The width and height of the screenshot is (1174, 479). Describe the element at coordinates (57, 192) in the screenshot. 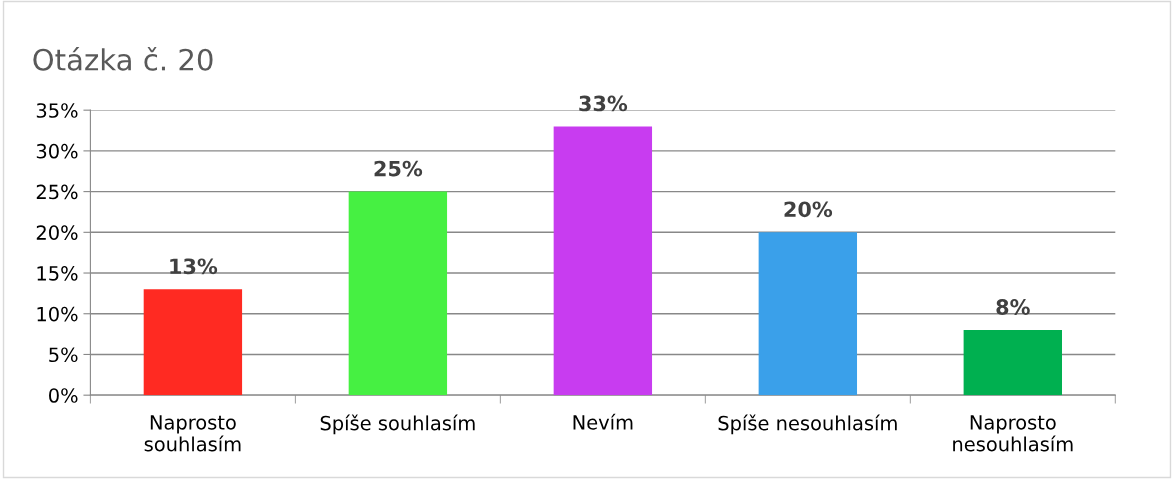

I see `y-tick-label: 25%` at that location.